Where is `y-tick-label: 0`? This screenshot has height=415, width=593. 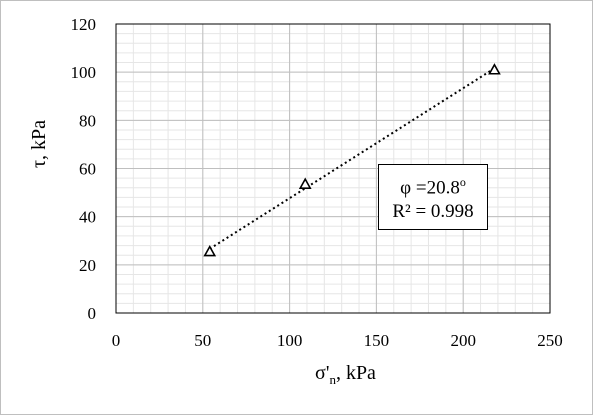
y-tick-label: 0 is located at coordinates (92, 313).